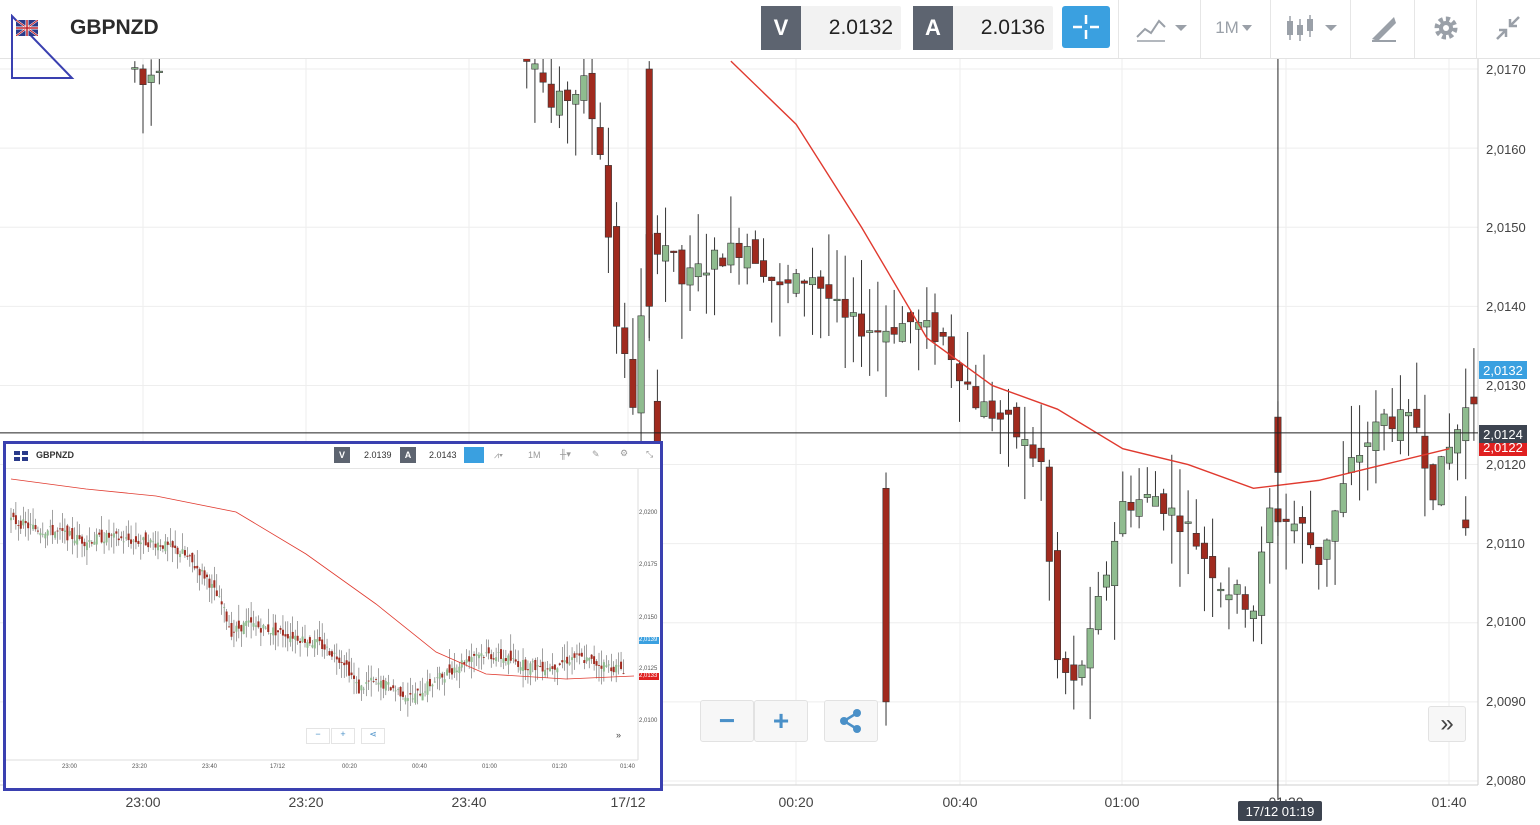 This screenshot has width=1540, height=825. What do you see at coordinates (1508, 28) in the screenshot?
I see `collapse-button` at bounding box center [1508, 28].